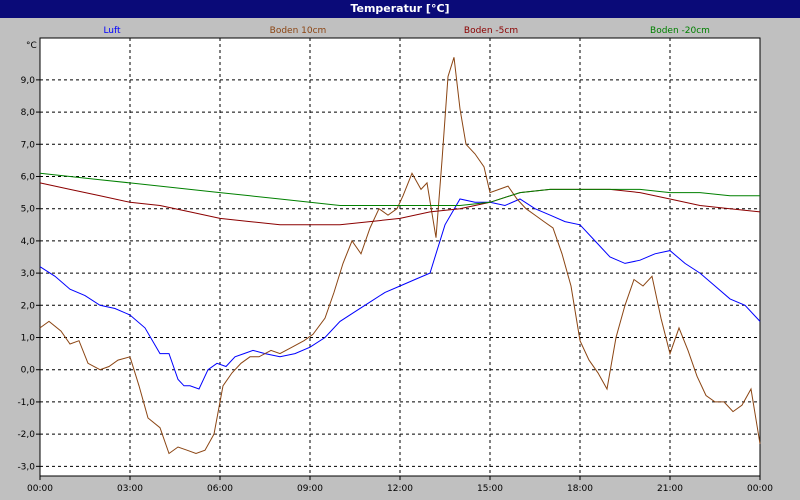 Image resolution: width=800 pixels, height=500 pixels. Describe the element at coordinates (298, 31) in the screenshot. I see `legend-item: Boden 10cm` at that location.